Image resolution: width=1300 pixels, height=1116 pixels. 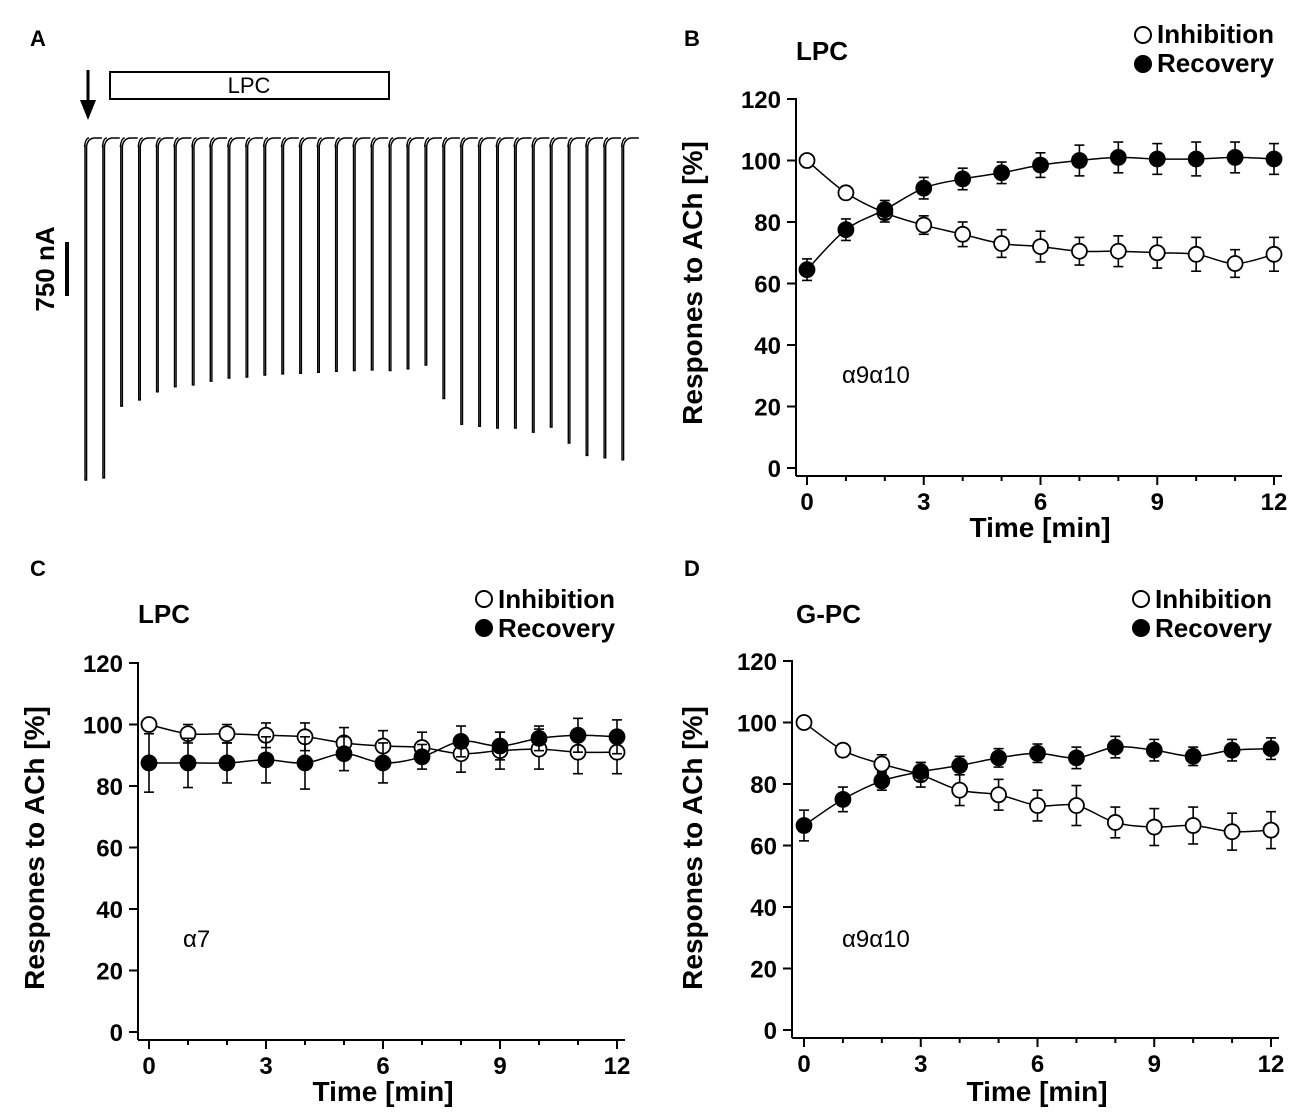 What do you see at coordinates (692, 38) in the screenshot?
I see `panel-b-letter: B` at bounding box center [692, 38].